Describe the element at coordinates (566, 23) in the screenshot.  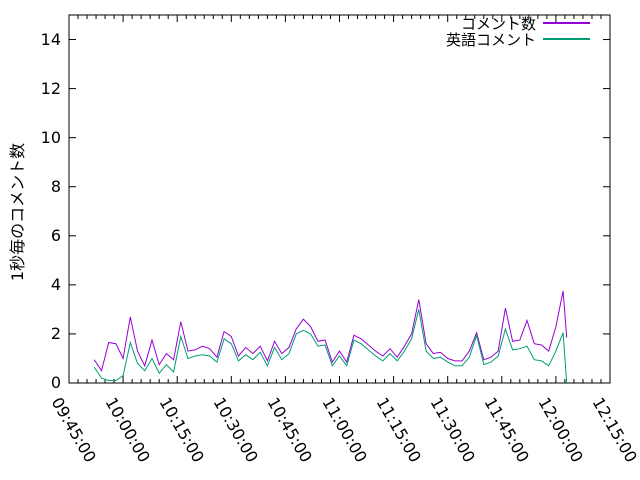
I see `legend-line-comments-icon` at that location.